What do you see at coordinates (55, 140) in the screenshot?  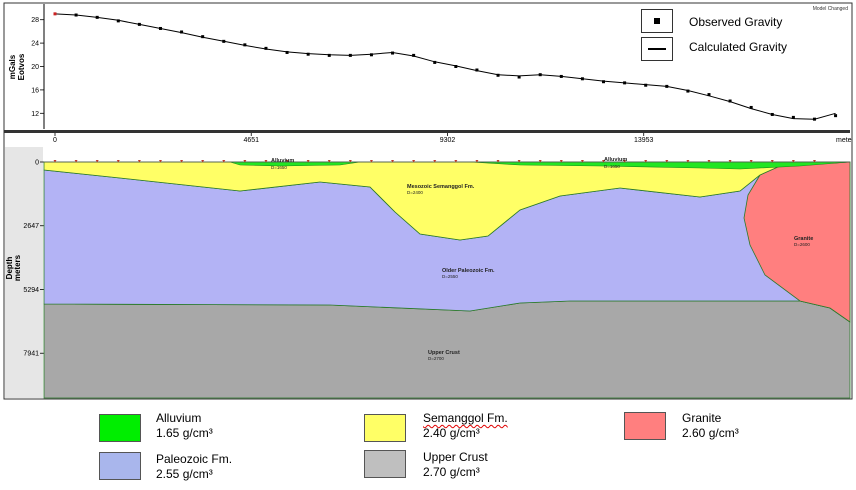 I see `distance-tick-label: 0` at bounding box center [55, 140].